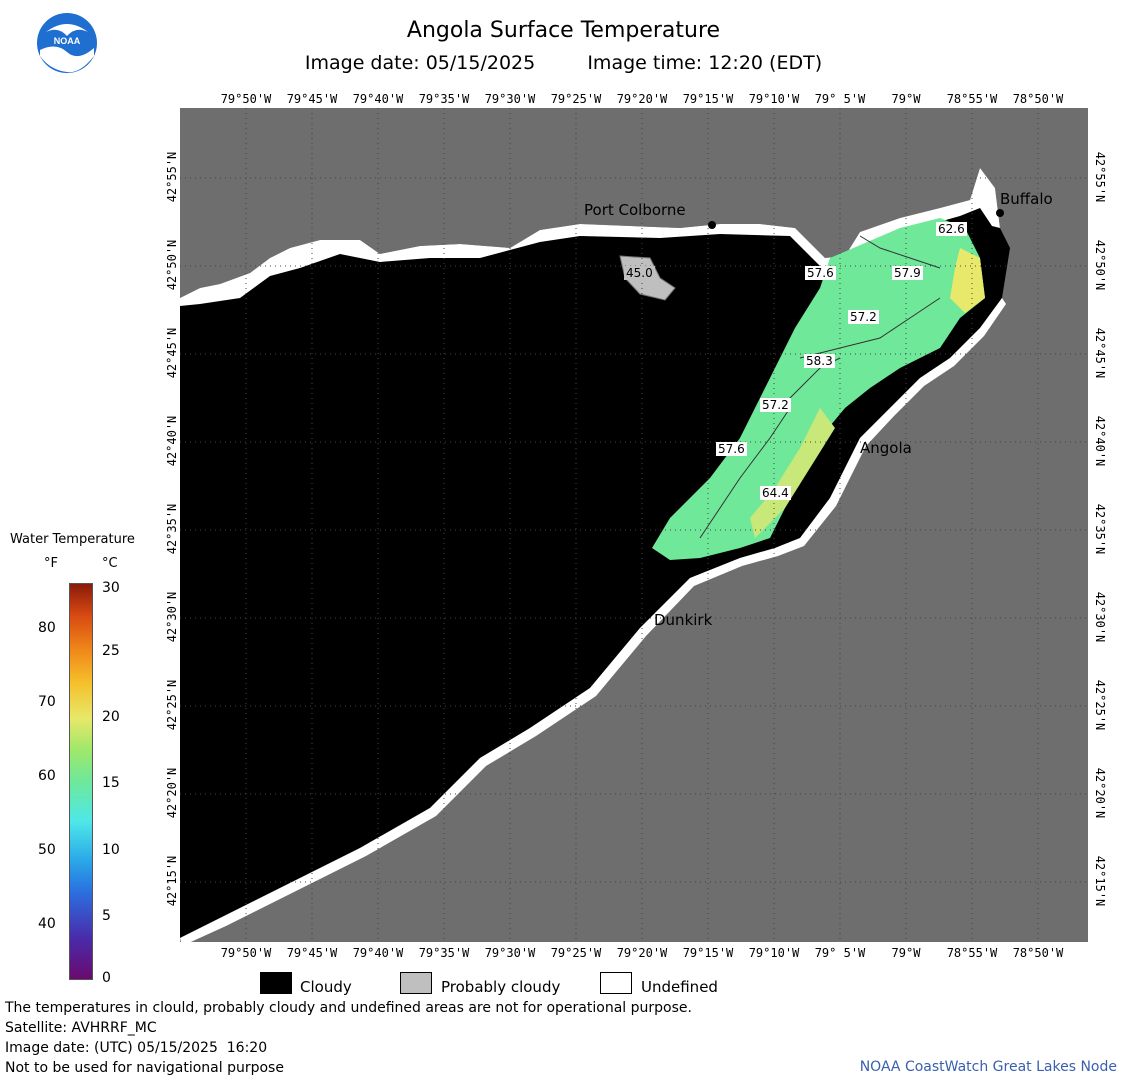 This screenshot has height=1084, width=1127. I want to click on footer-credit: NOAA CoastWatch Great Lakes Node, so click(988, 1067).